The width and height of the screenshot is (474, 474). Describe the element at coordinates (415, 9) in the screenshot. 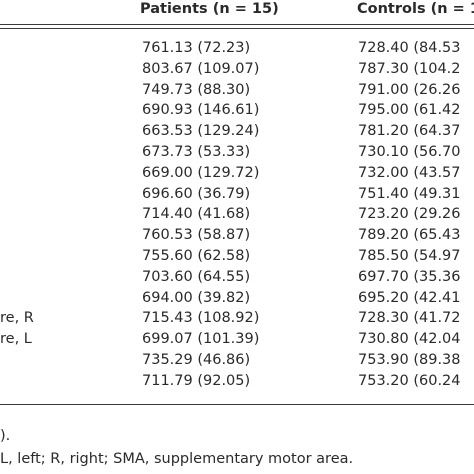

I see `controls-column-header: Controls (n = 10` at that location.